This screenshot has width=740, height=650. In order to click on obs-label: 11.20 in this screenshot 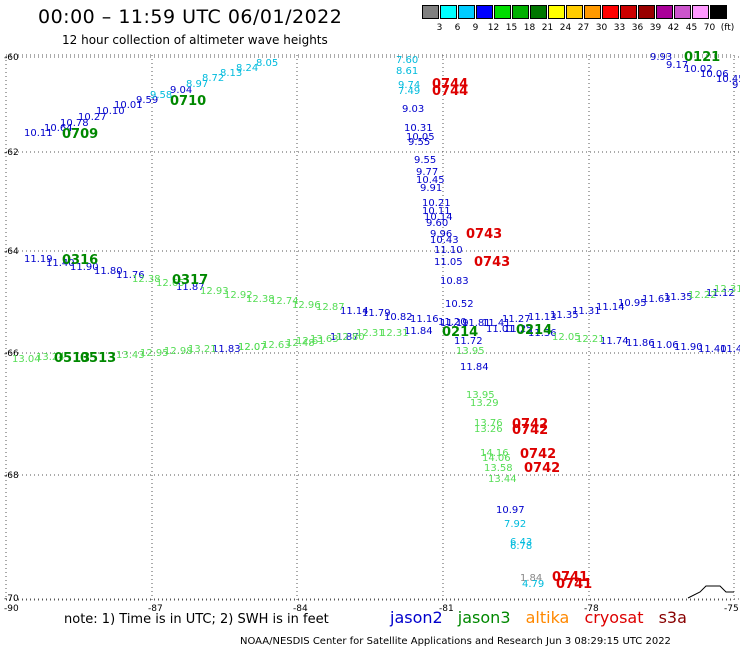, I will do `click(452, 322)`.